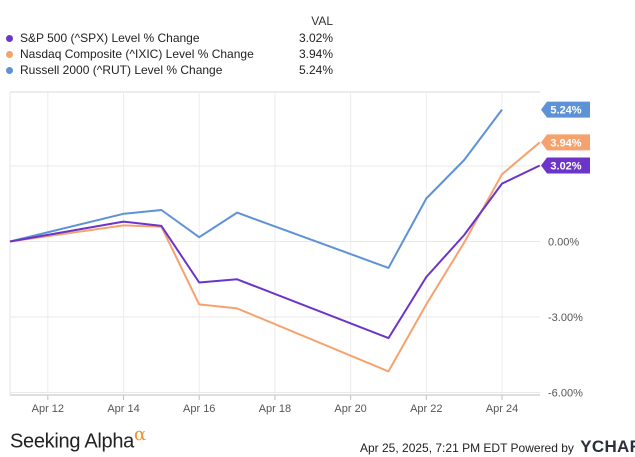 This screenshot has width=635, height=457. I want to click on x-tick-label: Apr 24, so click(502, 409).